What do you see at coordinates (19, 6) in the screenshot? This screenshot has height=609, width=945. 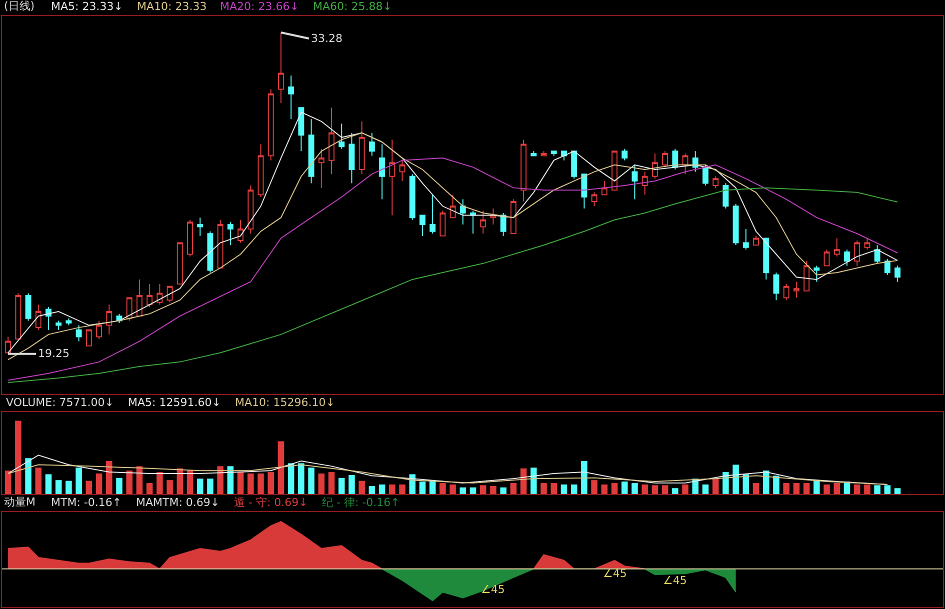 I see `chart-title: (日线)` at bounding box center [19, 6].